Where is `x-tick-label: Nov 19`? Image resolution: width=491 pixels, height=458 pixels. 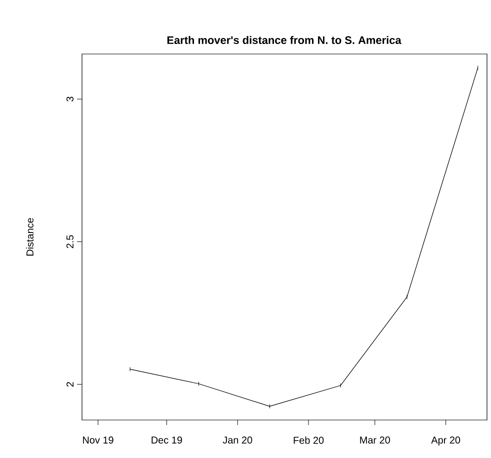
x-tick-label: Nov 19 is located at coordinates (98, 440).